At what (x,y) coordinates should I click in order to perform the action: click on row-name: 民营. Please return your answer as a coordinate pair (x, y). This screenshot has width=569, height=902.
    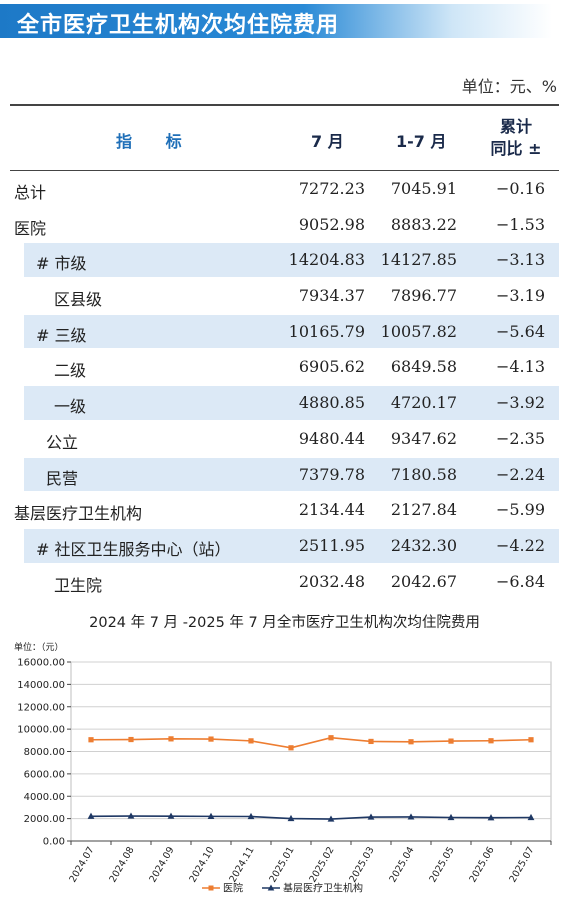
    Looking at the image, I should click on (62, 478).